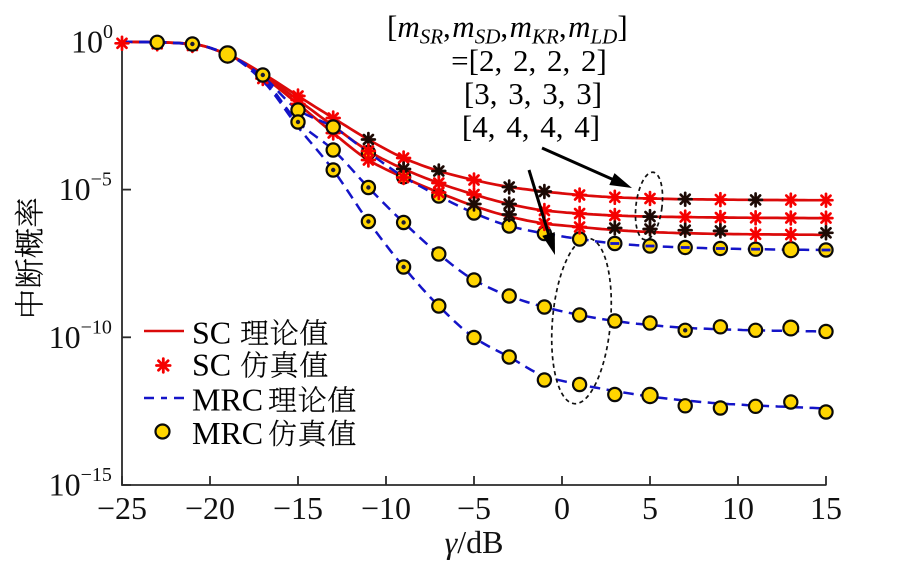 Image resolution: width=902 pixels, height=579 pixels. Describe the element at coordinates (650, 508) in the screenshot. I see `svg-text: 5` at that location.